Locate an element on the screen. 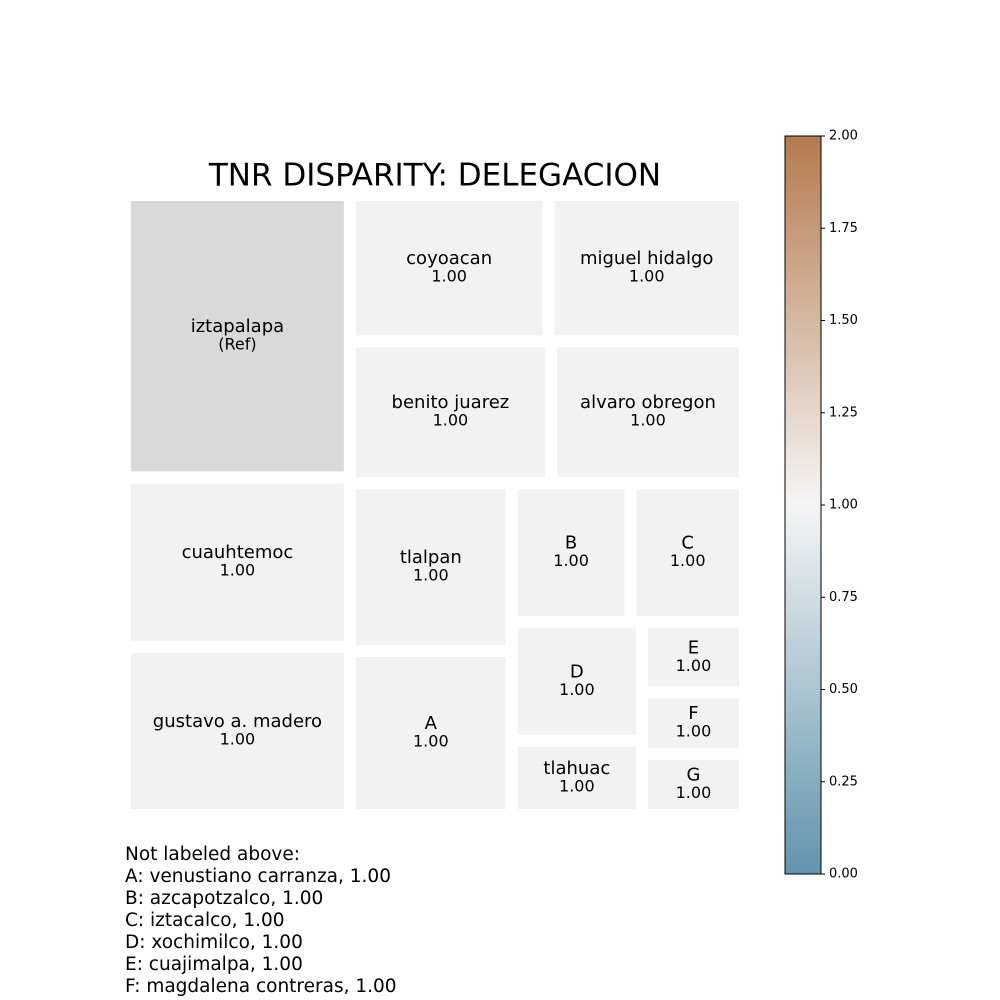 The height and width of the screenshot is (1000, 1000). colorbar-tick-label: 1.00 is located at coordinates (843, 505).